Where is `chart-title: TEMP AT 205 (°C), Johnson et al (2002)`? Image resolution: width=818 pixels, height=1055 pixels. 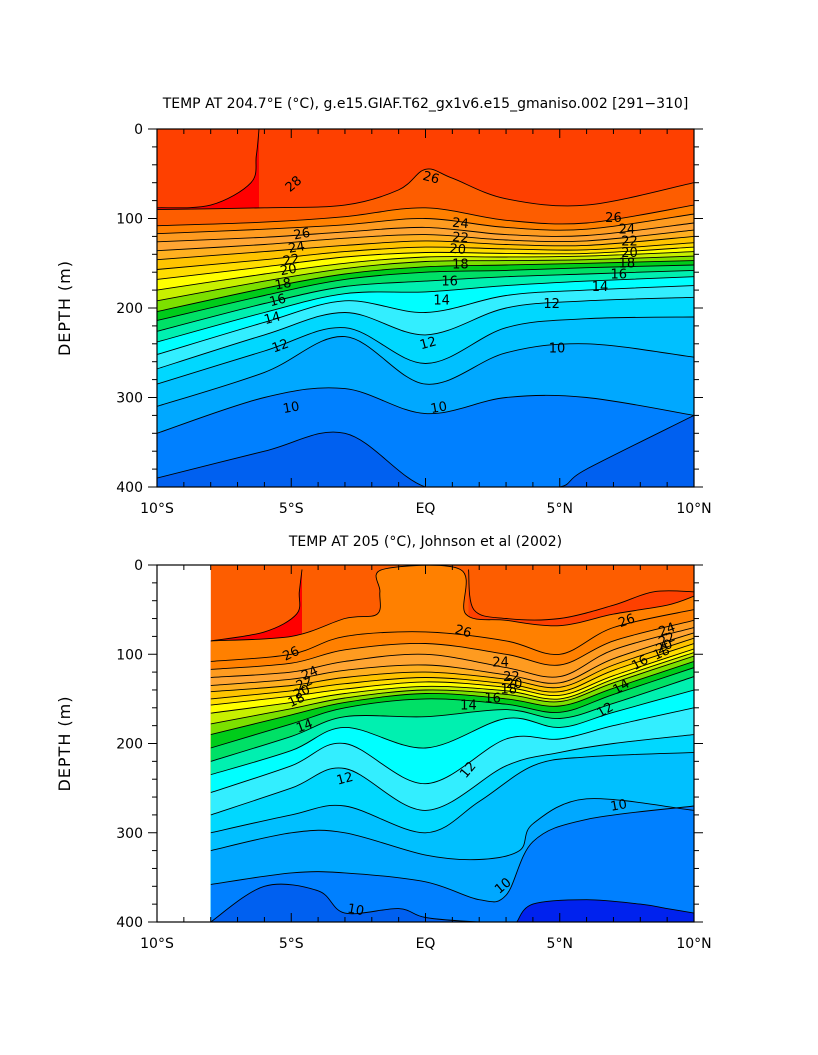
chart-title: TEMP AT 205 (°C), Johnson et al (2002) is located at coordinates (425, 542).